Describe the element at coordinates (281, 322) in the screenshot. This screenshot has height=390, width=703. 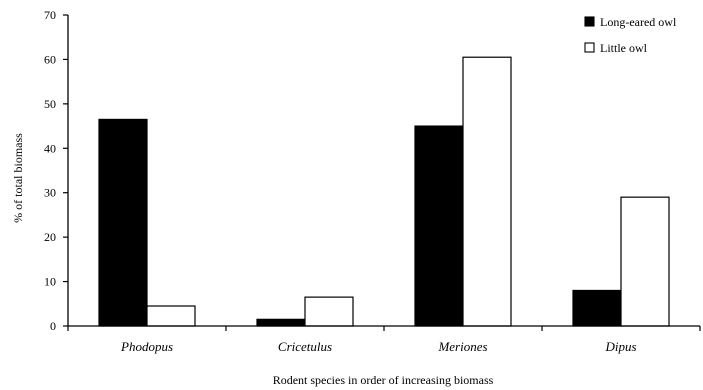
I see `bar-long-eared-owl-cricetulus` at that location.